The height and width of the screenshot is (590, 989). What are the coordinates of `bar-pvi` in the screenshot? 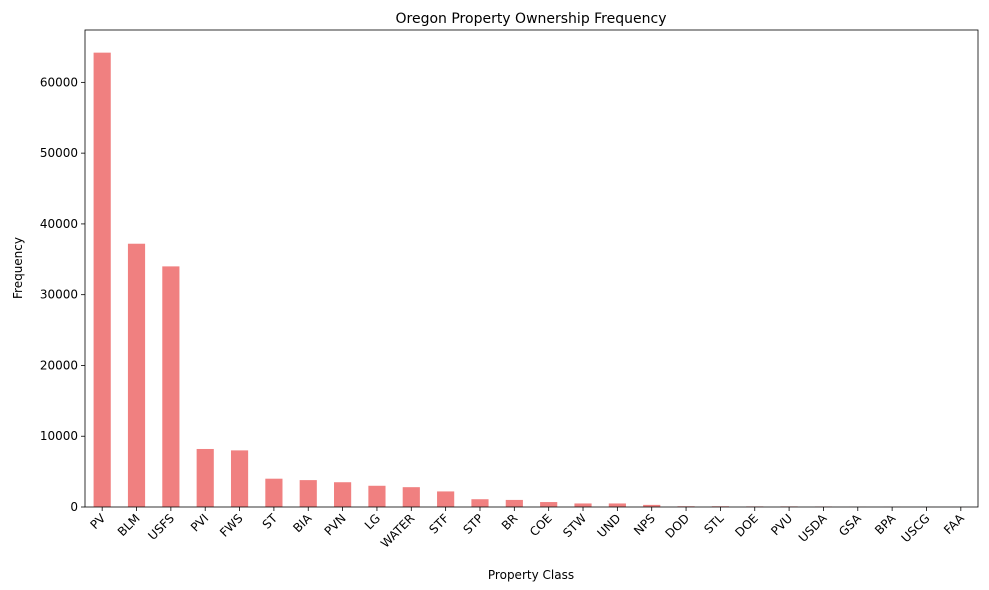 It's located at (205, 477).